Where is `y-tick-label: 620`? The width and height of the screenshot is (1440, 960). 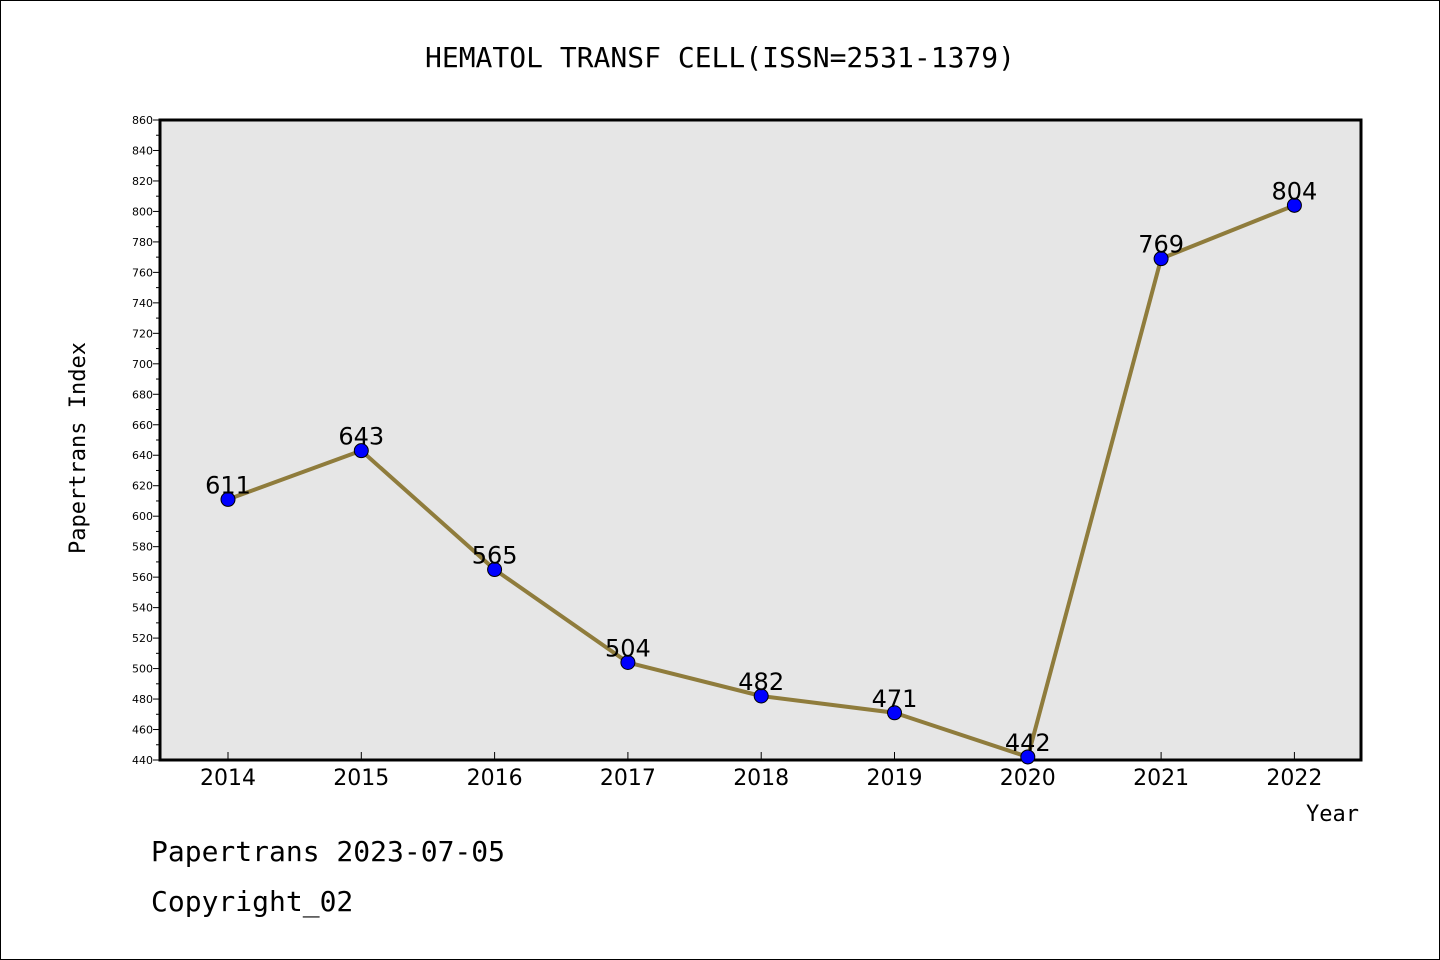 y-tick-label: 620 is located at coordinates (142, 486).